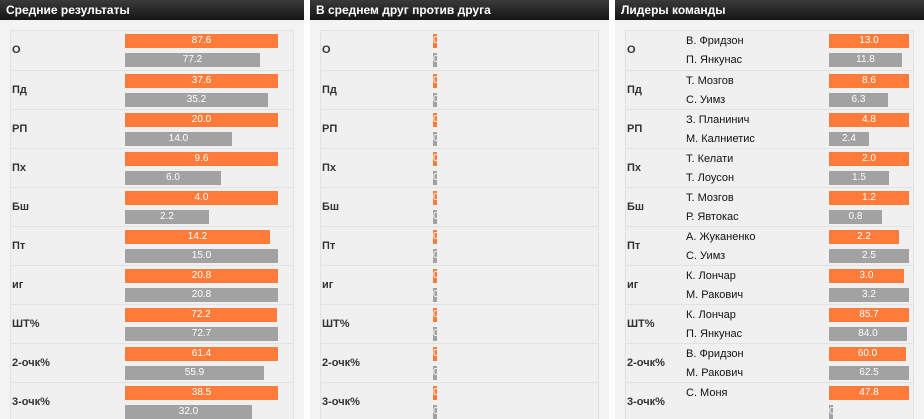 Image resolution: width=924 pixels, height=419 pixels. I want to click on stat-row: РП 0 0, so click(459, 128).